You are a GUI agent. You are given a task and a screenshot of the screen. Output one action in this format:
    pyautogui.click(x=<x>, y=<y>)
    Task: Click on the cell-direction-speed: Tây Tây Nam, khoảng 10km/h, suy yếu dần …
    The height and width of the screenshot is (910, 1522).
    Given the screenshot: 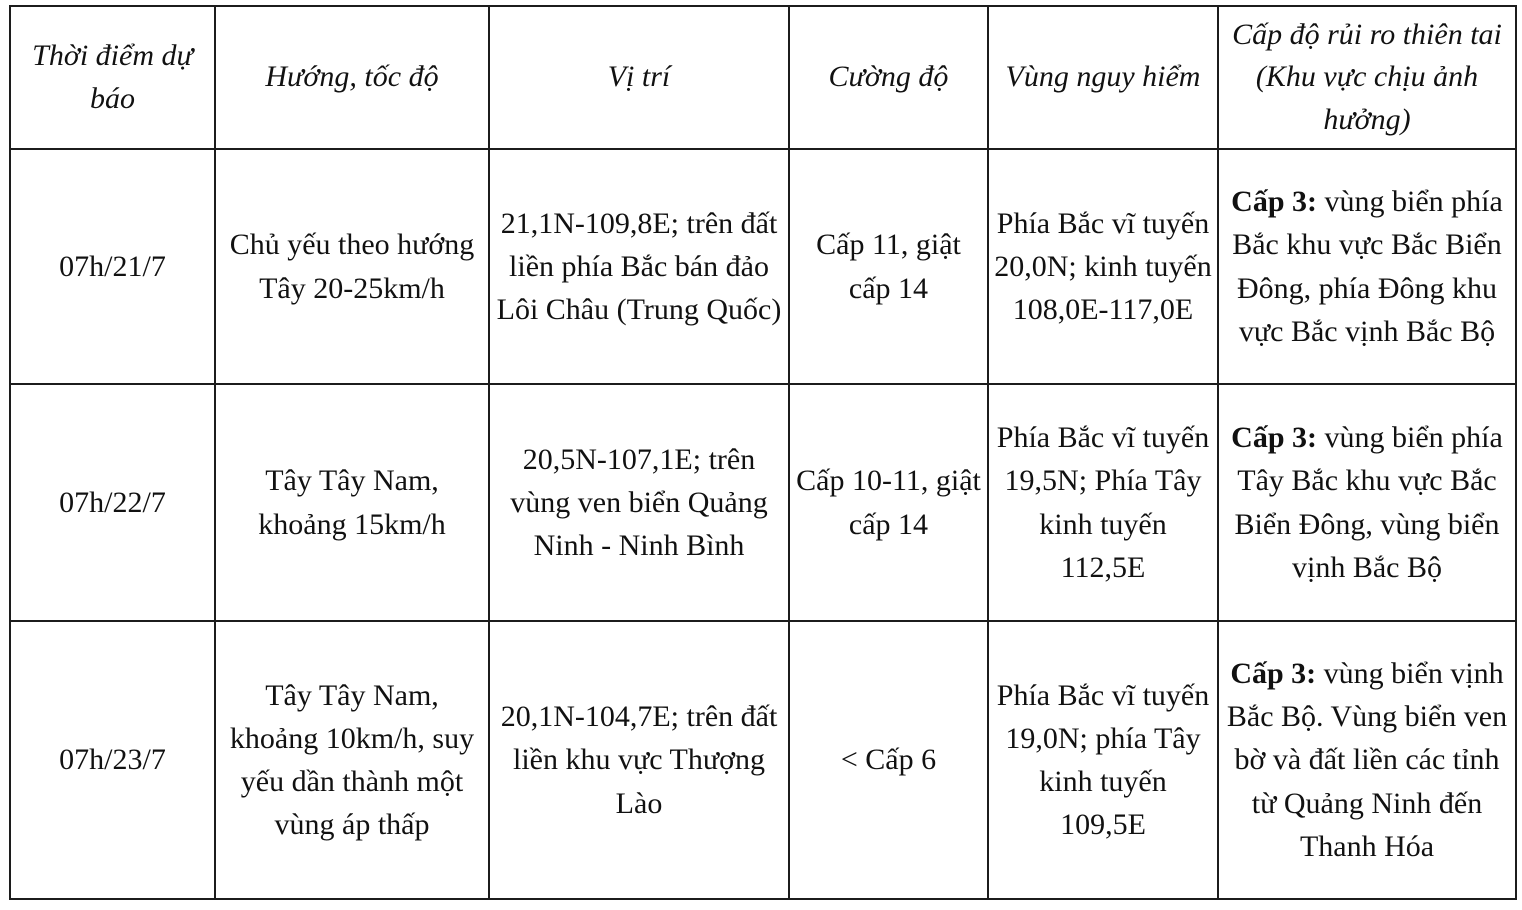 What is the action you would take?
    pyautogui.click(x=352, y=760)
    